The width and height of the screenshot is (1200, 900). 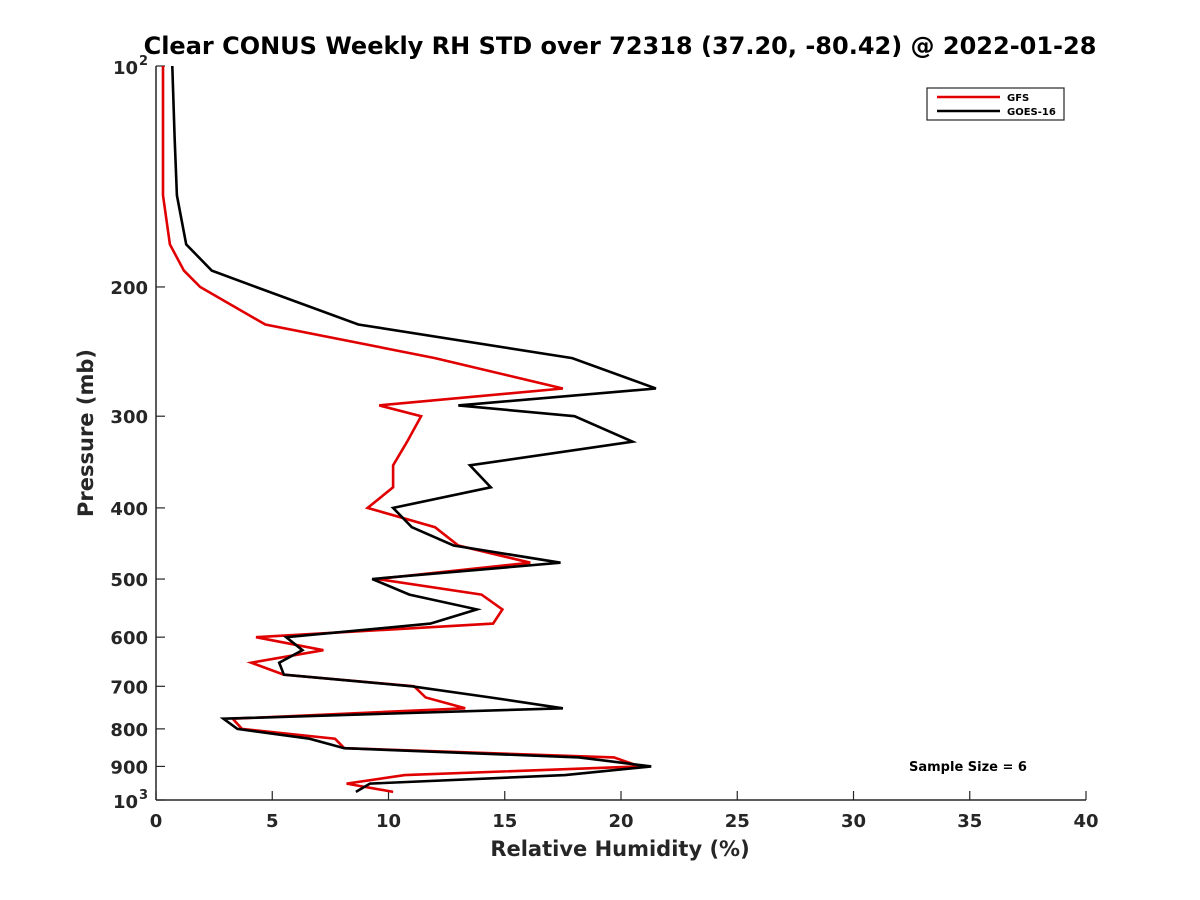 What do you see at coordinates (619, 849) in the screenshot?
I see `x-axis-label: Relative Humidity (%)` at bounding box center [619, 849].